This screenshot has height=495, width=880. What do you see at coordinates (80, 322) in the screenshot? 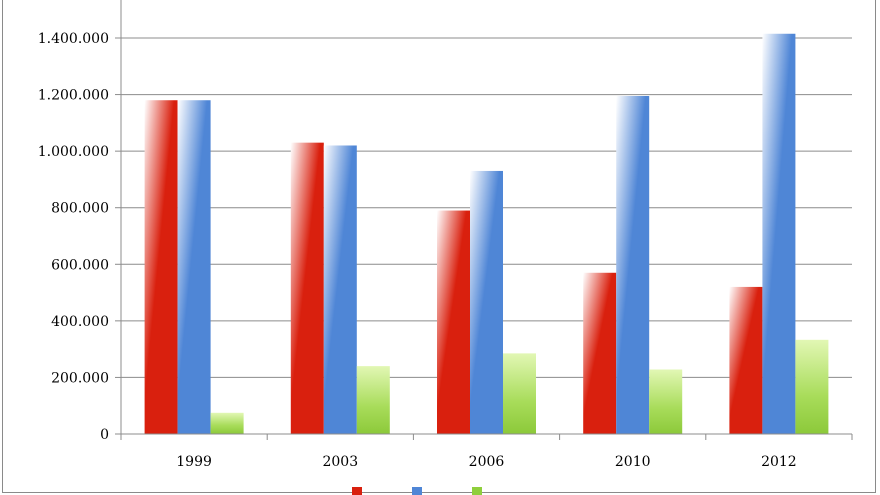
I see `y-tick-label: 400.000` at bounding box center [80, 322].